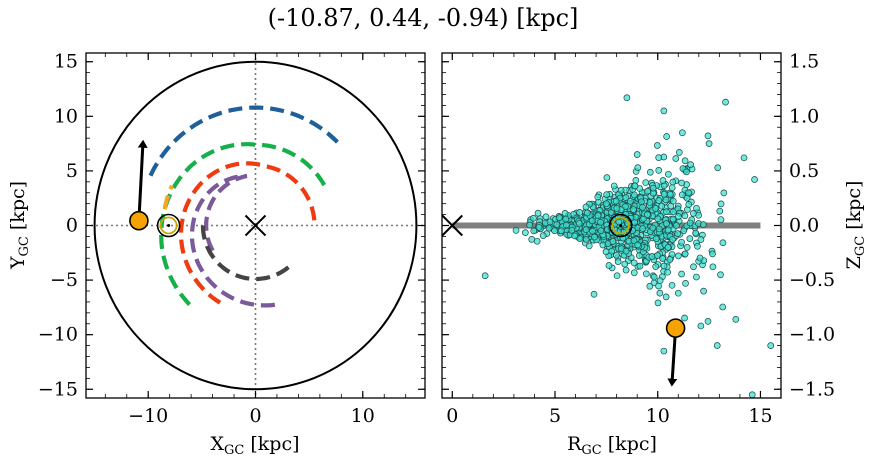 This screenshot has width=874, height=464. I want to click on right-ytick-label: 0.0, so click(804, 226).